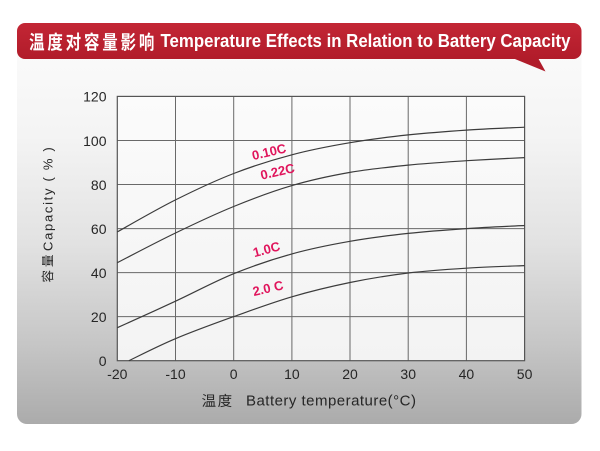 The height and width of the screenshot is (451, 600). What do you see at coordinates (99, 229) in the screenshot?
I see `svg-text: 60` at bounding box center [99, 229].